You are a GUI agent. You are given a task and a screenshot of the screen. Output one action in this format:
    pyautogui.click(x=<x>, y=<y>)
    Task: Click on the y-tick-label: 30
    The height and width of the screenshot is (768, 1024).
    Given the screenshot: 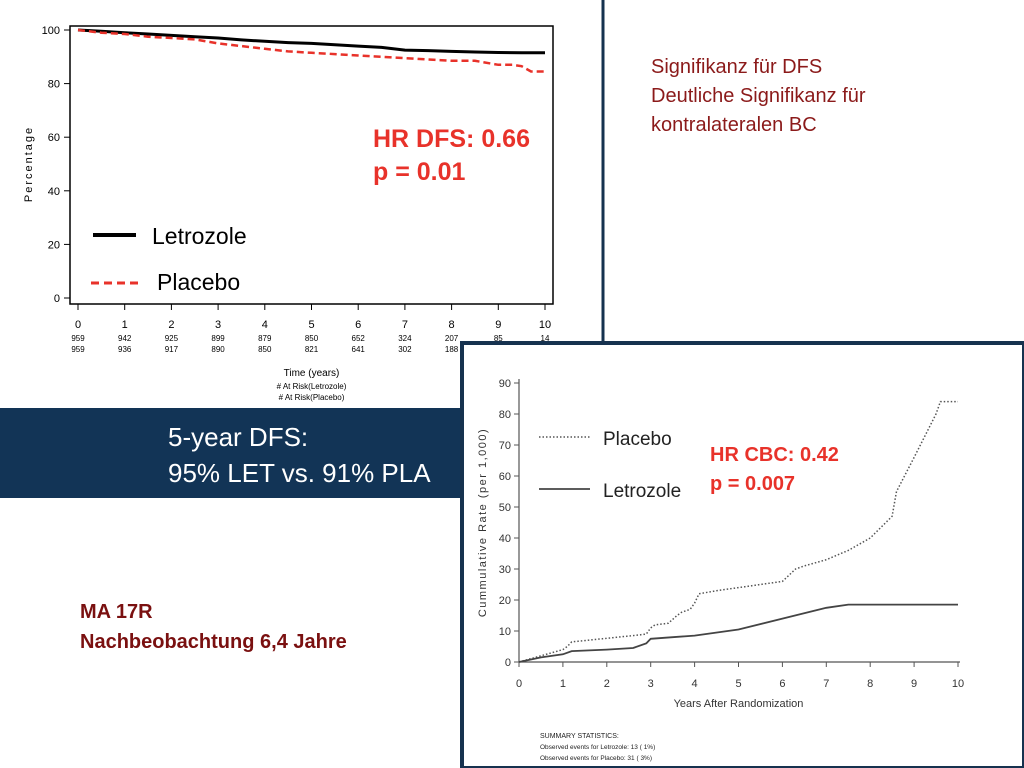 What is the action you would take?
    pyautogui.click(x=505, y=570)
    